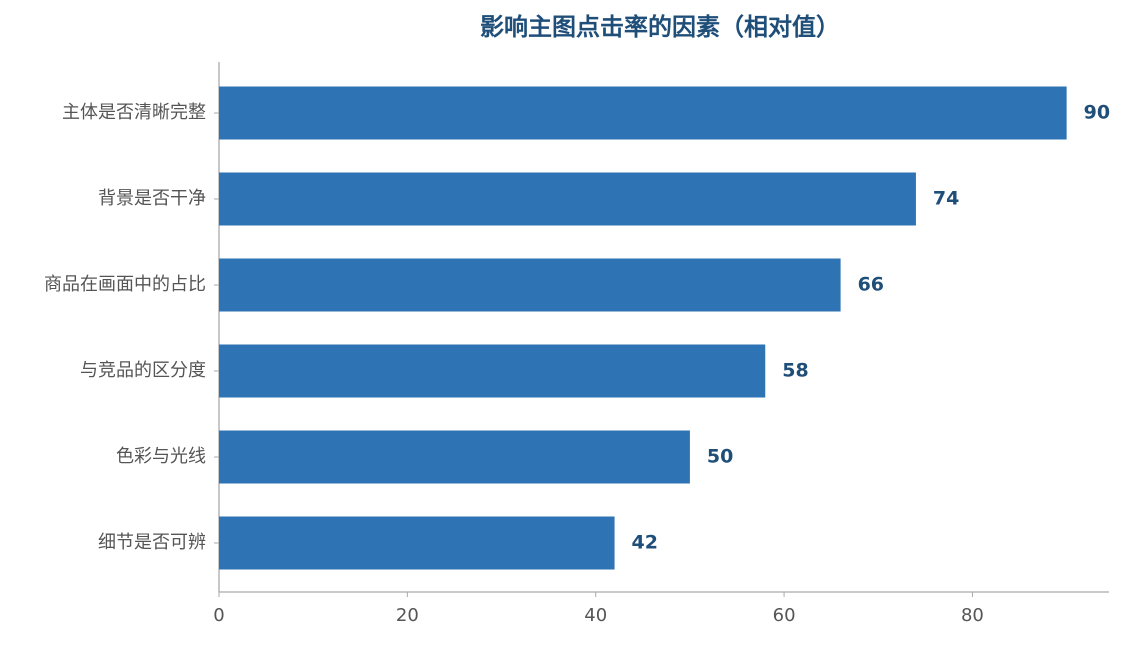  Describe the element at coordinates (125, 284) in the screenshot. I see `y-tick-label: 商品在画面中的占比` at that location.